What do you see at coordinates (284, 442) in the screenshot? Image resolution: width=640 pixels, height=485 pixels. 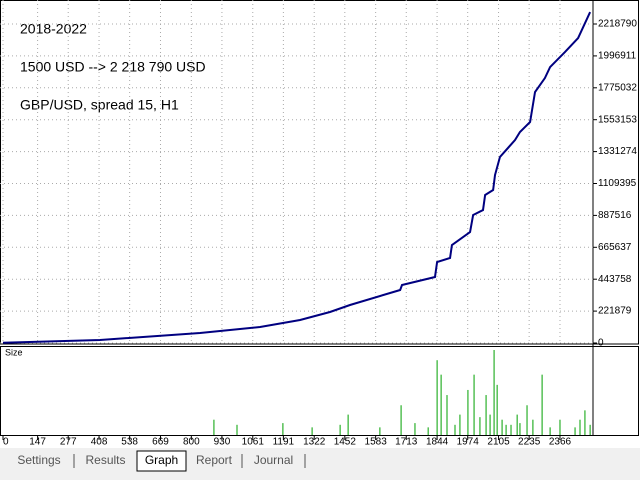 I see `x-tick-label: 1191` at bounding box center [284, 442].